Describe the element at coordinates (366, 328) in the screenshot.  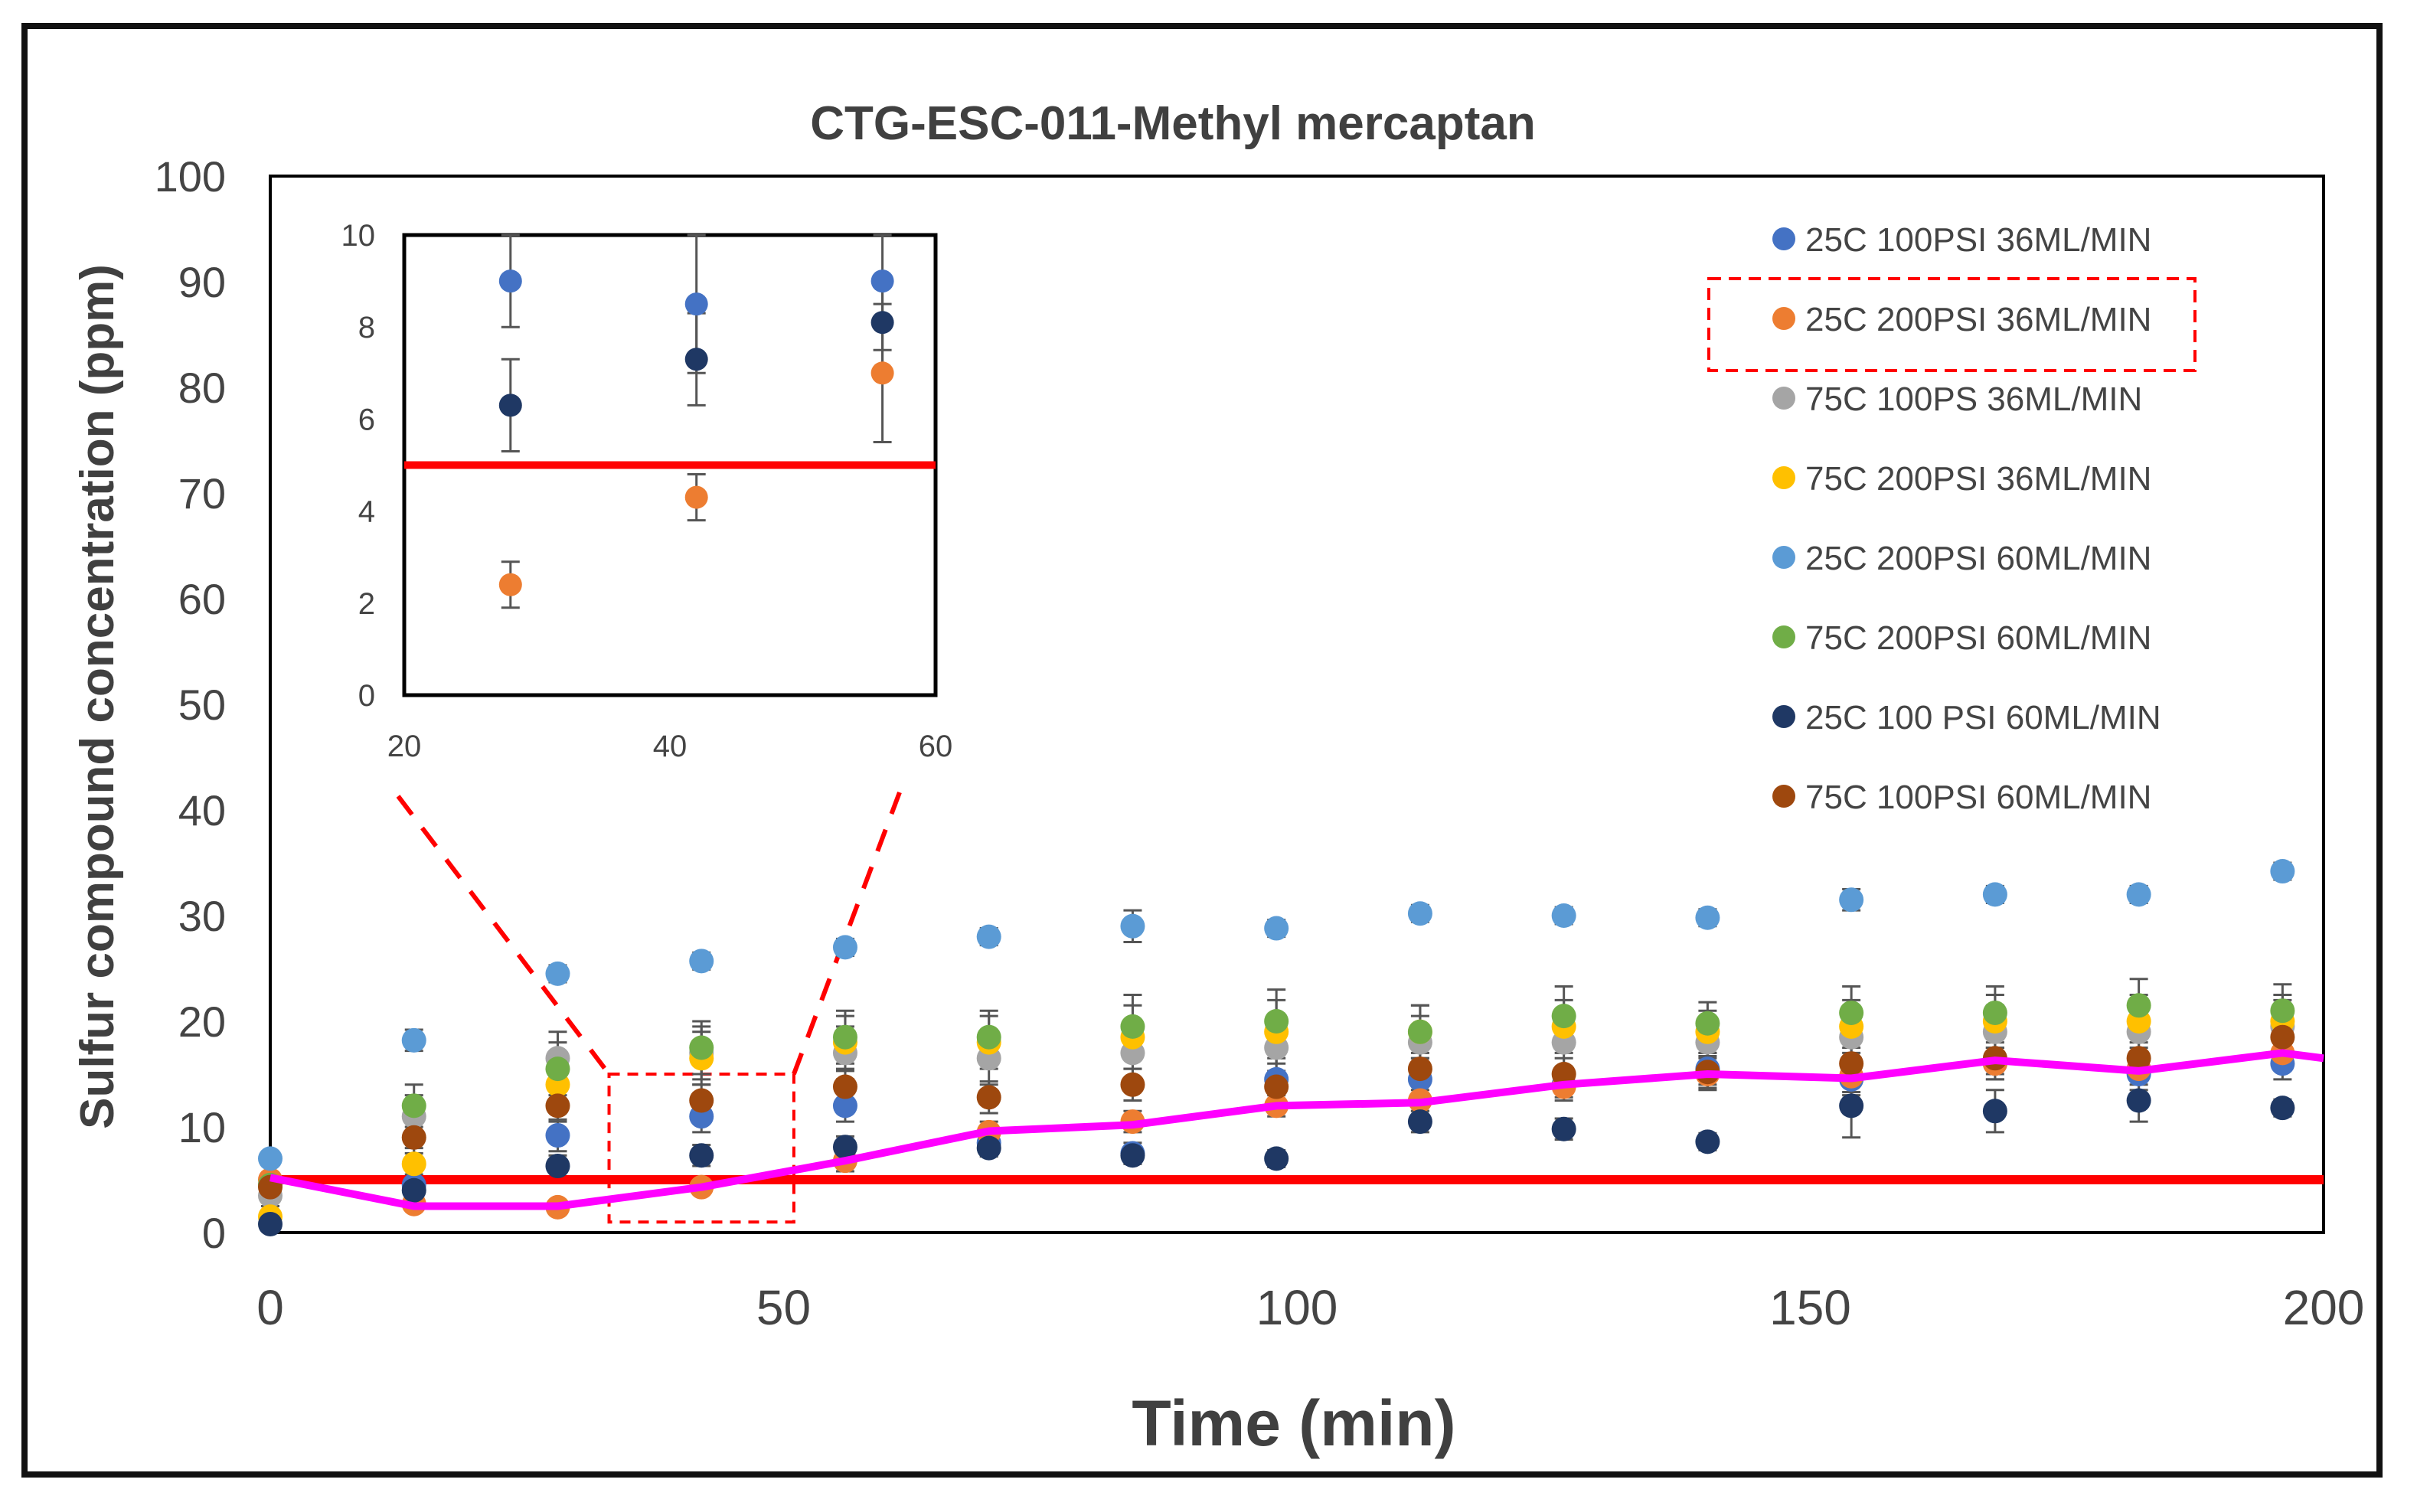
I see `inset-y-tick-label: 8` at that location.